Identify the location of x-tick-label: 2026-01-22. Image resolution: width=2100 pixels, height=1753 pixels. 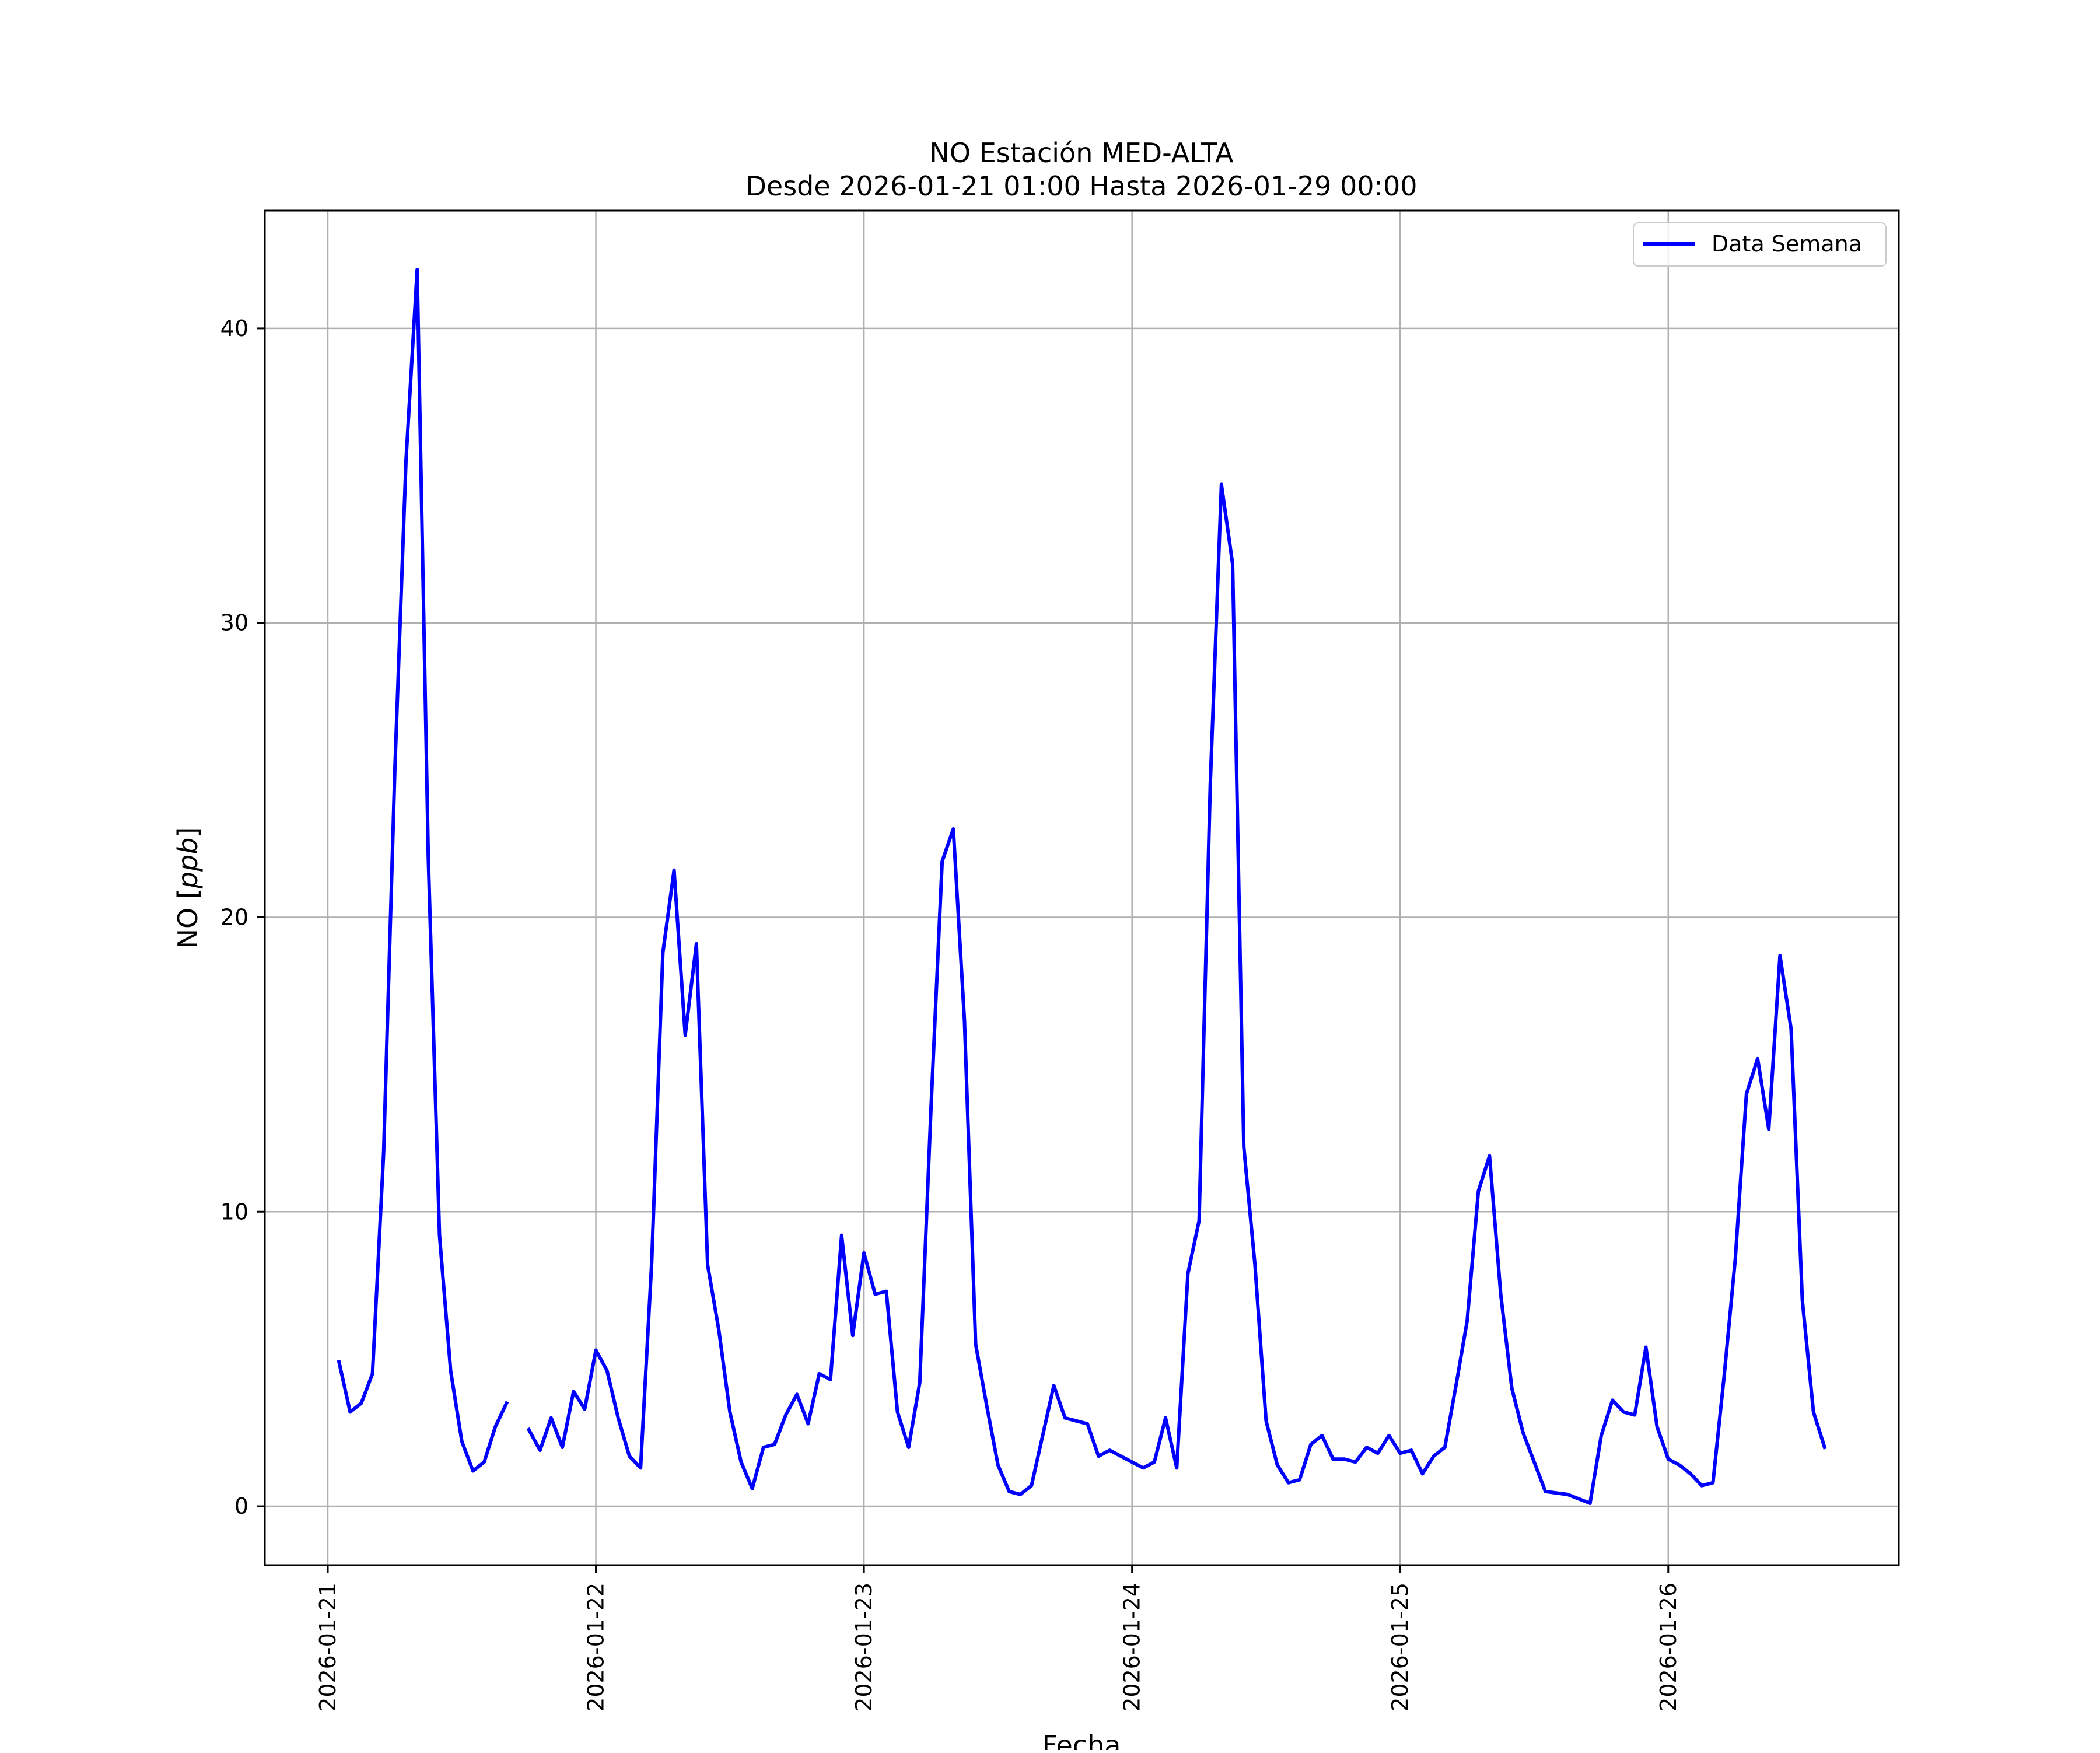
(596, 1647).